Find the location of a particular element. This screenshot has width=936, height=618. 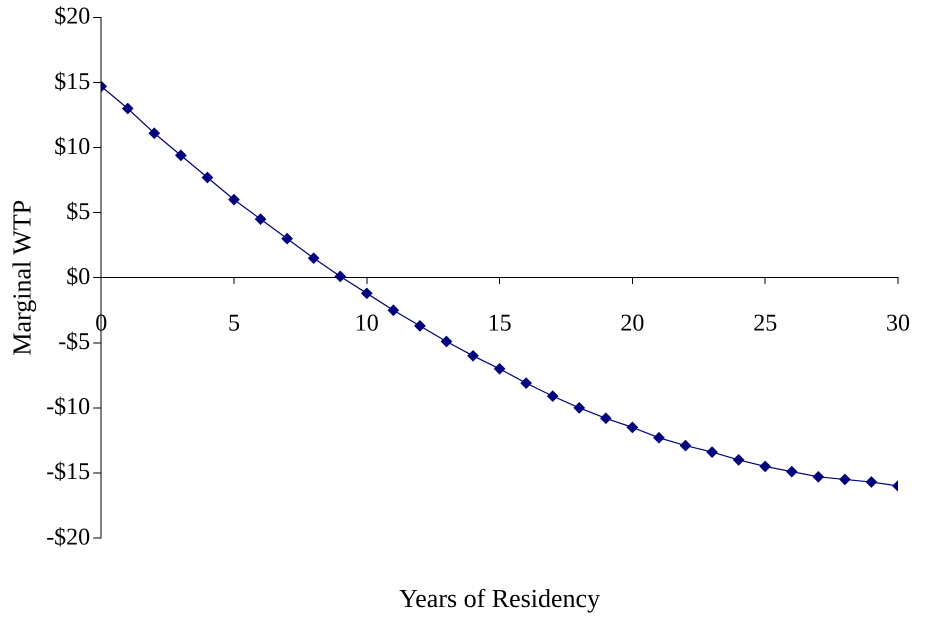

y-tick-label: $15 is located at coordinates (72, 81).